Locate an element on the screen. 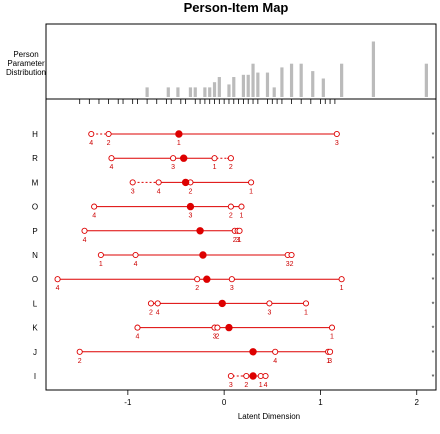 The width and height of the screenshot is (440, 434). item-row: K 4 32 1 * is located at coordinates (233, 332).